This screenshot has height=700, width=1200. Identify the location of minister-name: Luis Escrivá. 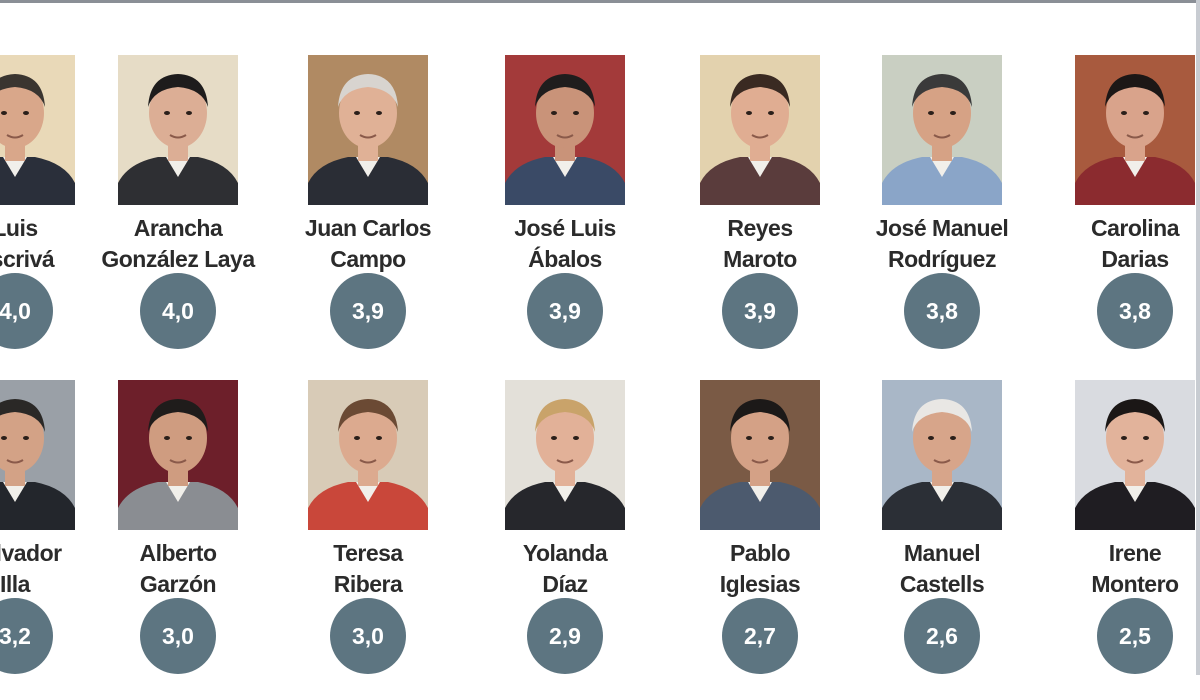
(57, 244).